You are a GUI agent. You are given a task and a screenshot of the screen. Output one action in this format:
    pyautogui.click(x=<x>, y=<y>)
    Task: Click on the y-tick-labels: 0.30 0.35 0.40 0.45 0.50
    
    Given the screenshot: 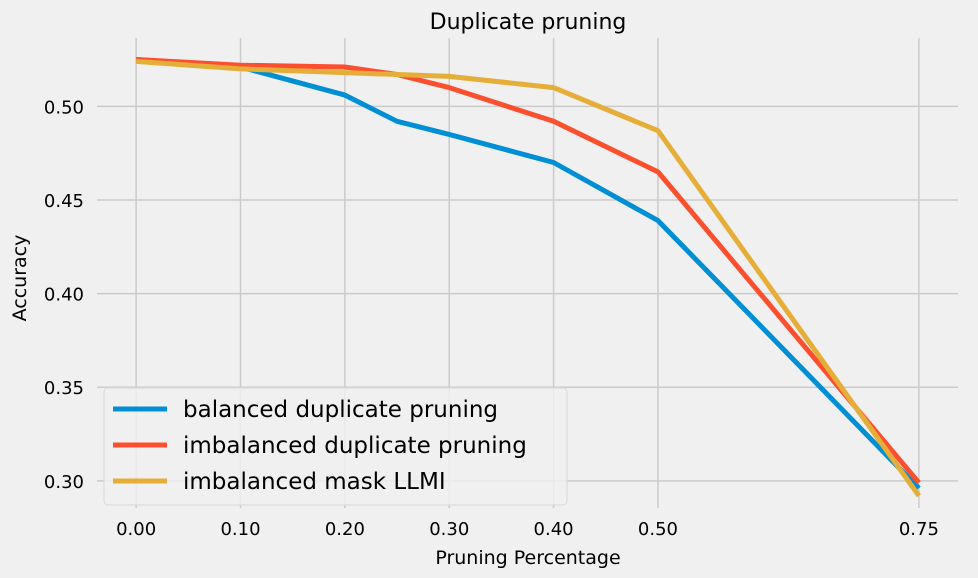 What is the action you would take?
    pyautogui.click(x=64, y=295)
    